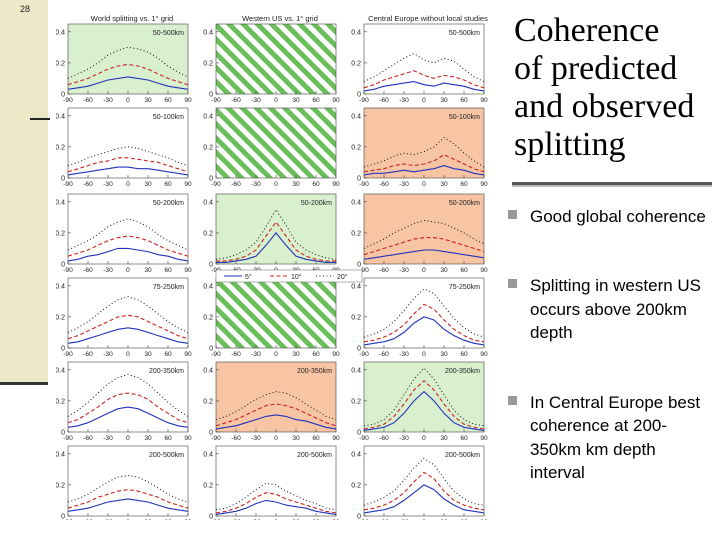 The height and width of the screenshot is (540, 720). I want to click on legend-label: 10°, so click(296, 277).